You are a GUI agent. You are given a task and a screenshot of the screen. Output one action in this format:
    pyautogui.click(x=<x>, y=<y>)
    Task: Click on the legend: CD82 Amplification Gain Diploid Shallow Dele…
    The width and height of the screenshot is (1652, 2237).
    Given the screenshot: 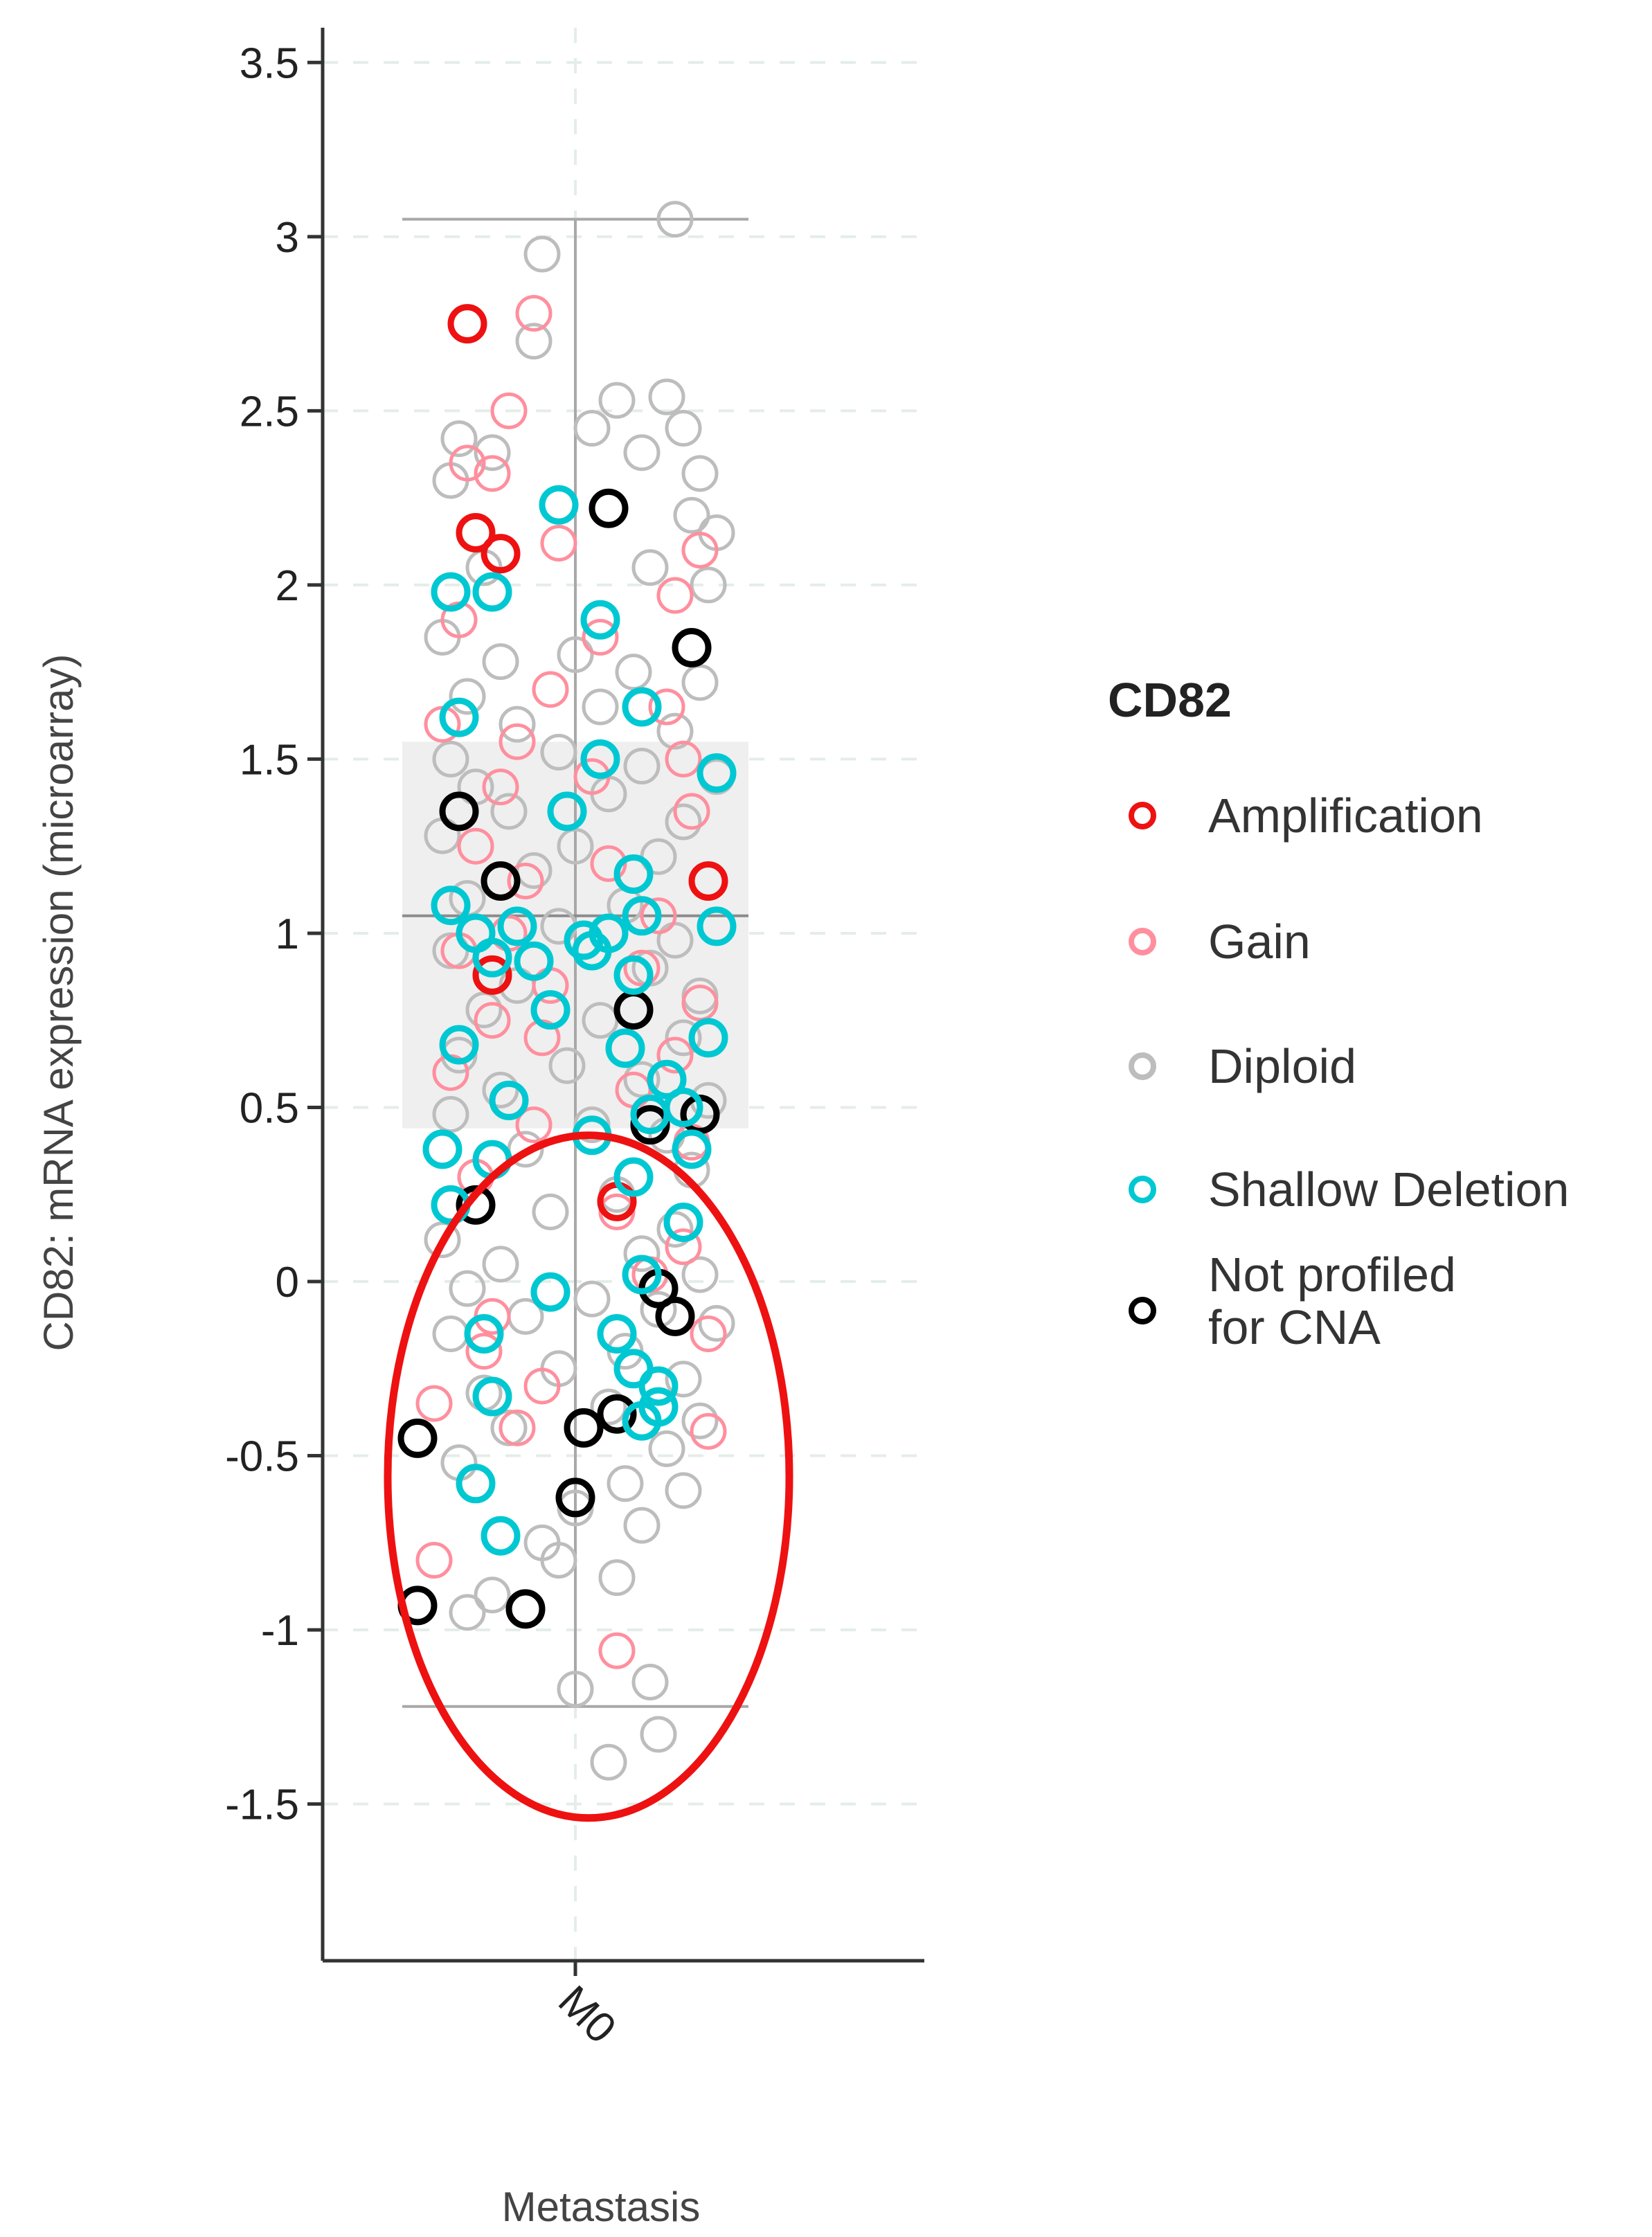 What is the action you would take?
    pyautogui.click(x=1339, y=1013)
    